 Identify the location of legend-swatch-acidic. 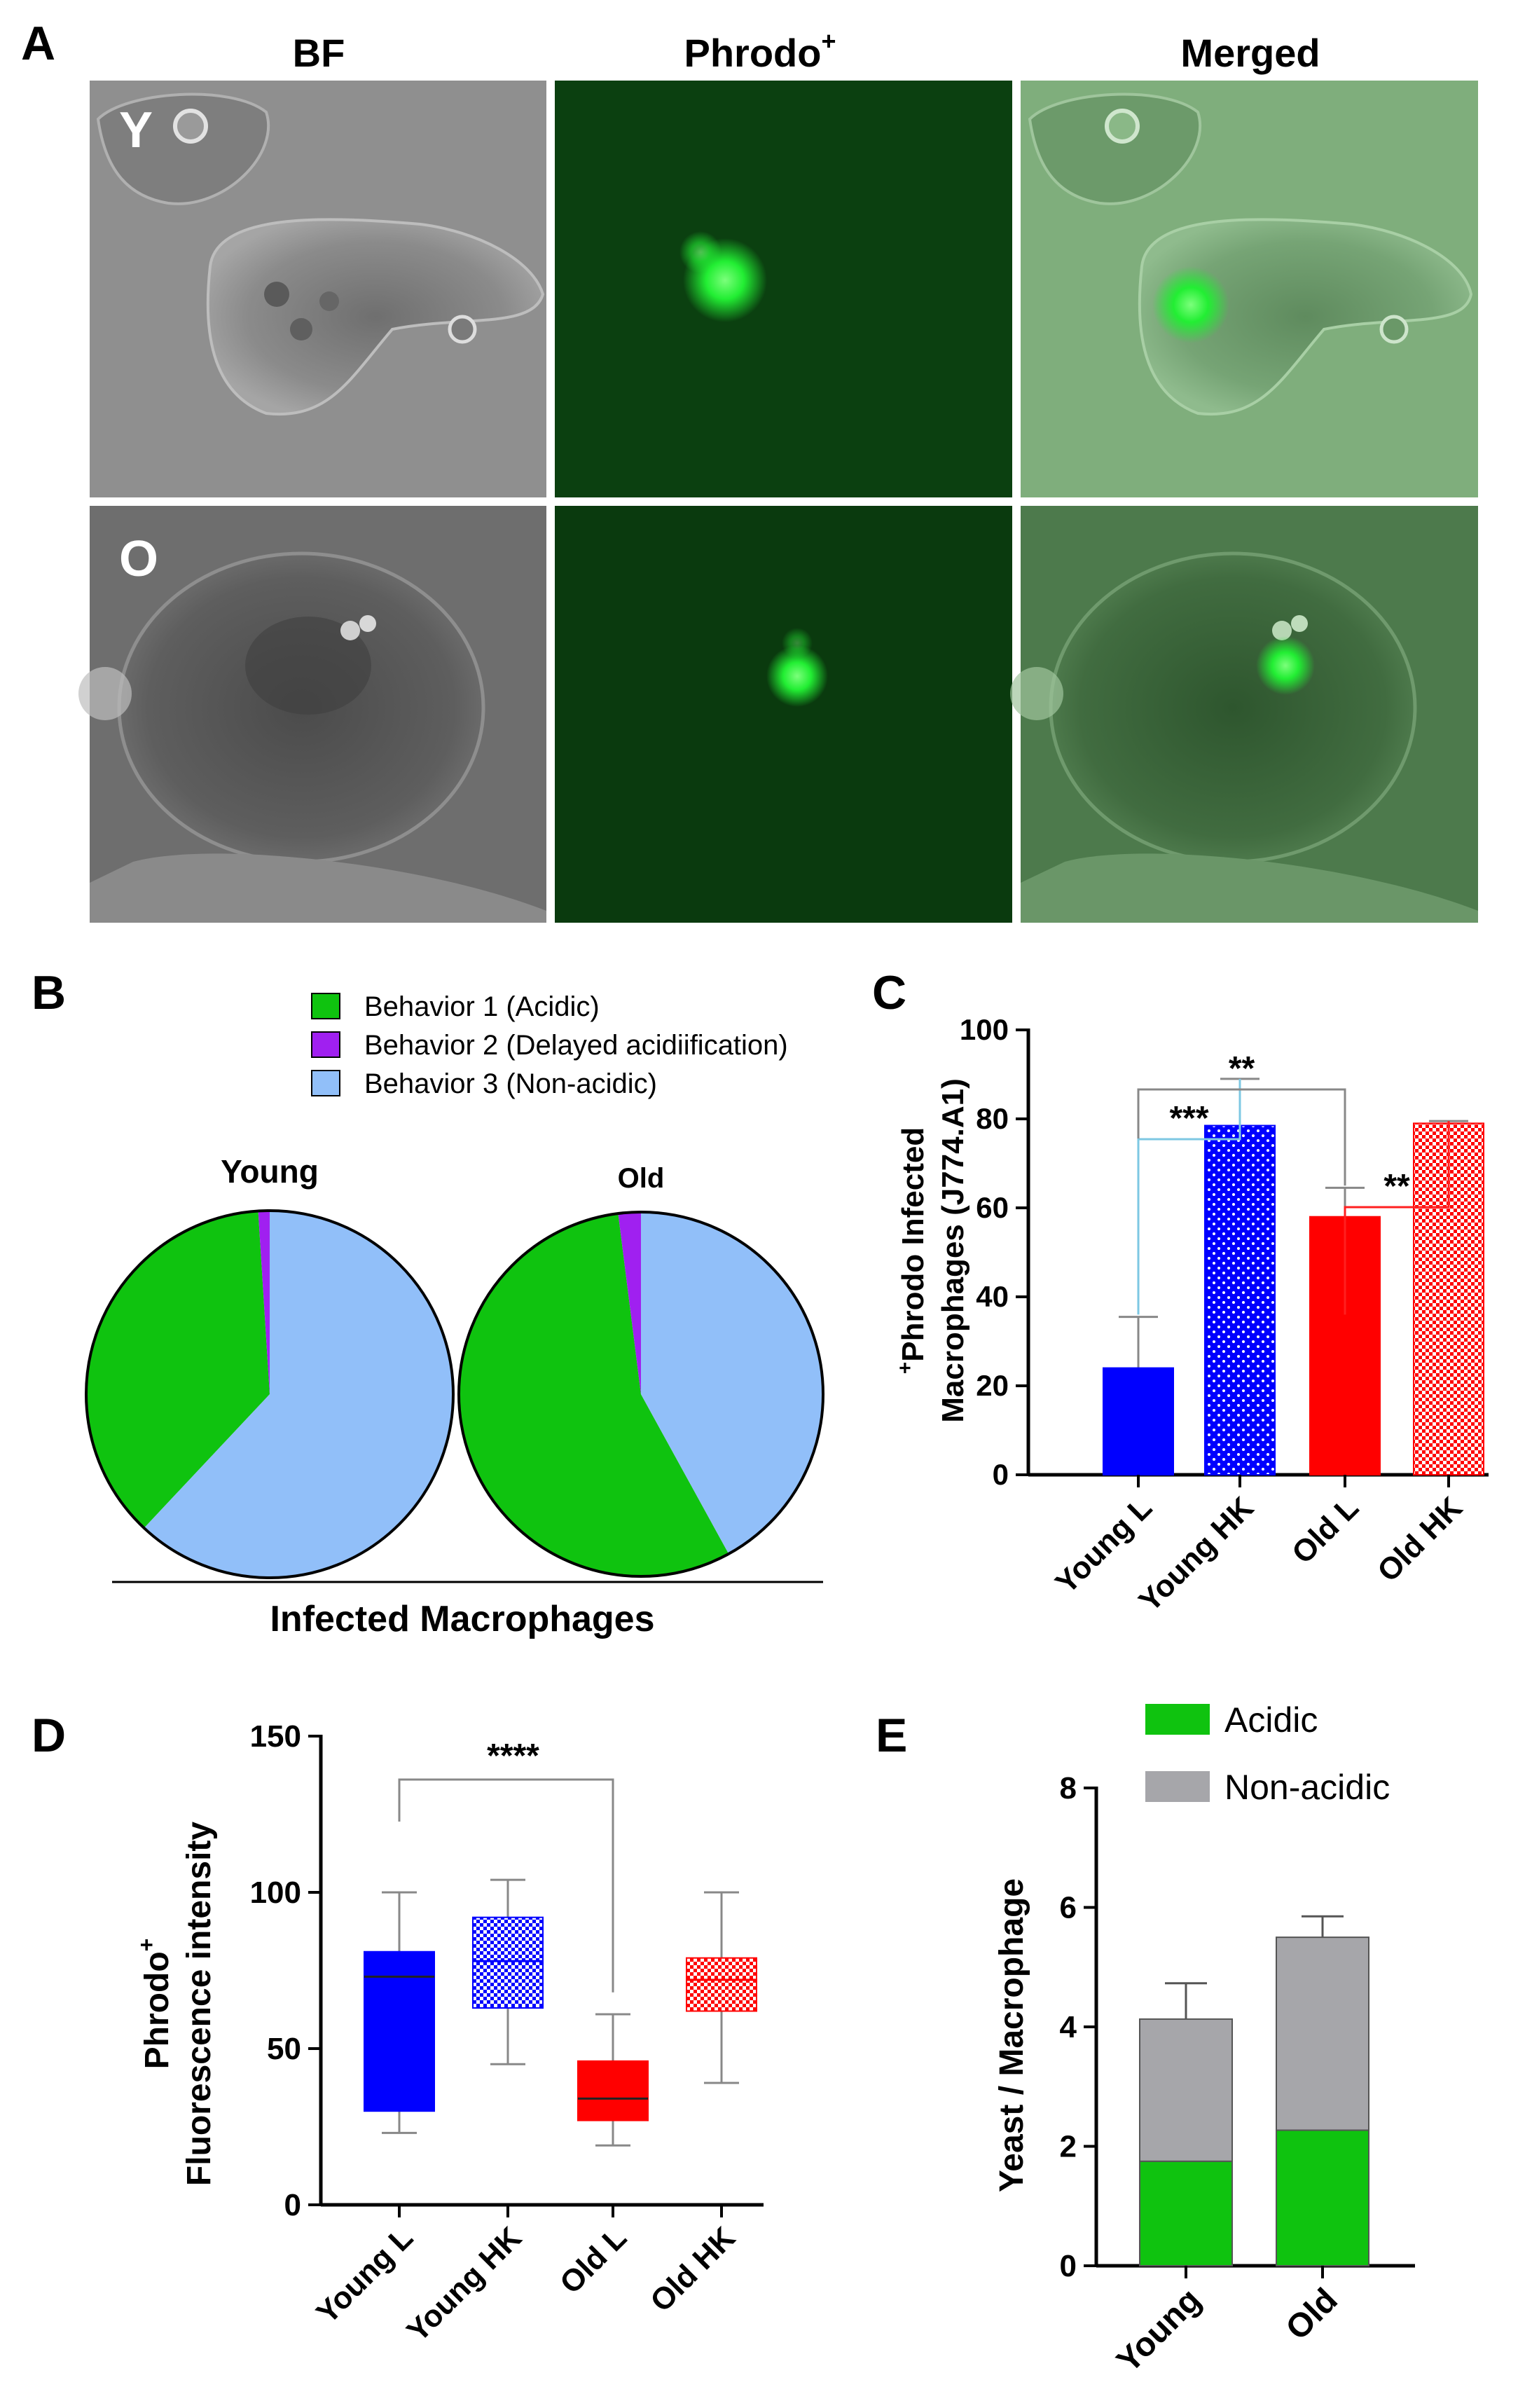
(1177, 1720).